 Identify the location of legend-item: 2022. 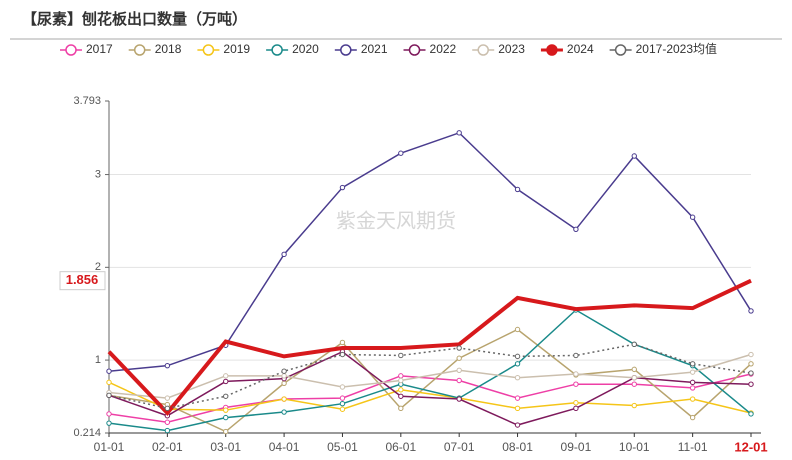
(430, 49).